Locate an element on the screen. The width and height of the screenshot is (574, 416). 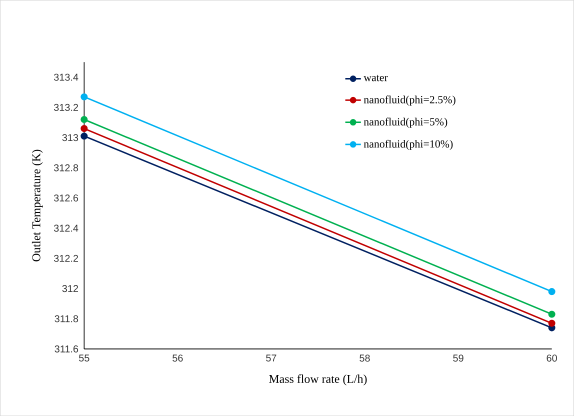
y-tick-label: 313.4 is located at coordinates (66, 77).